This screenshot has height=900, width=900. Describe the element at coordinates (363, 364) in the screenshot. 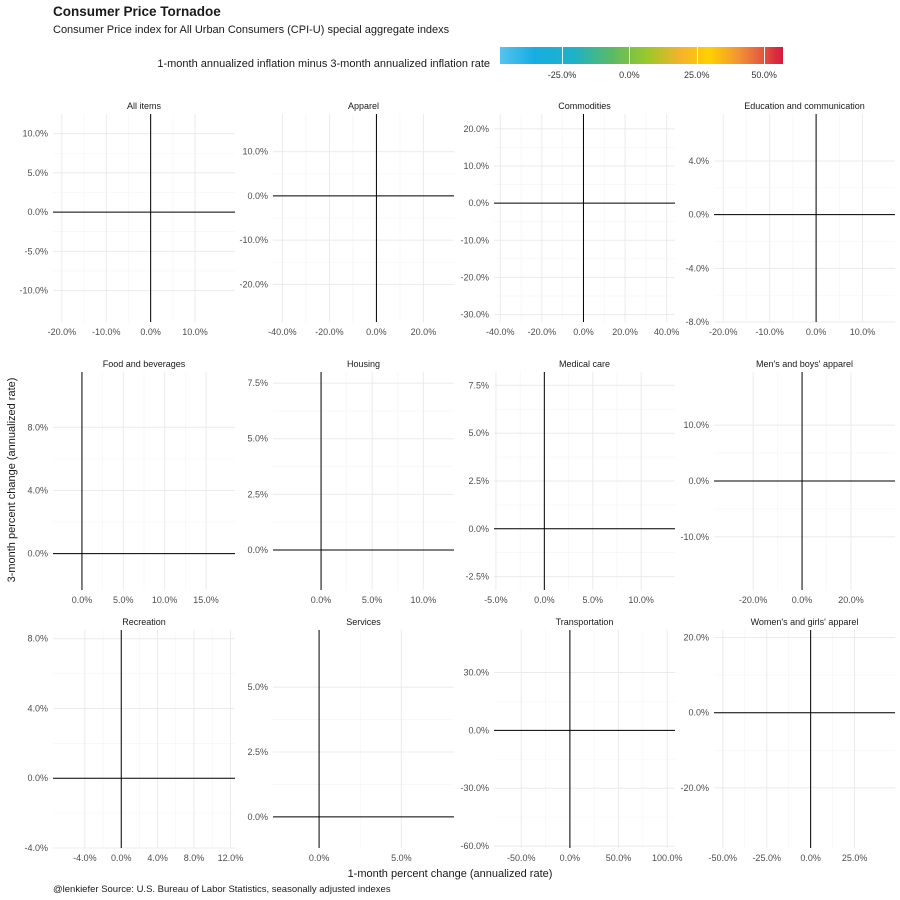

I see `facet-strip-label: Housing` at that location.